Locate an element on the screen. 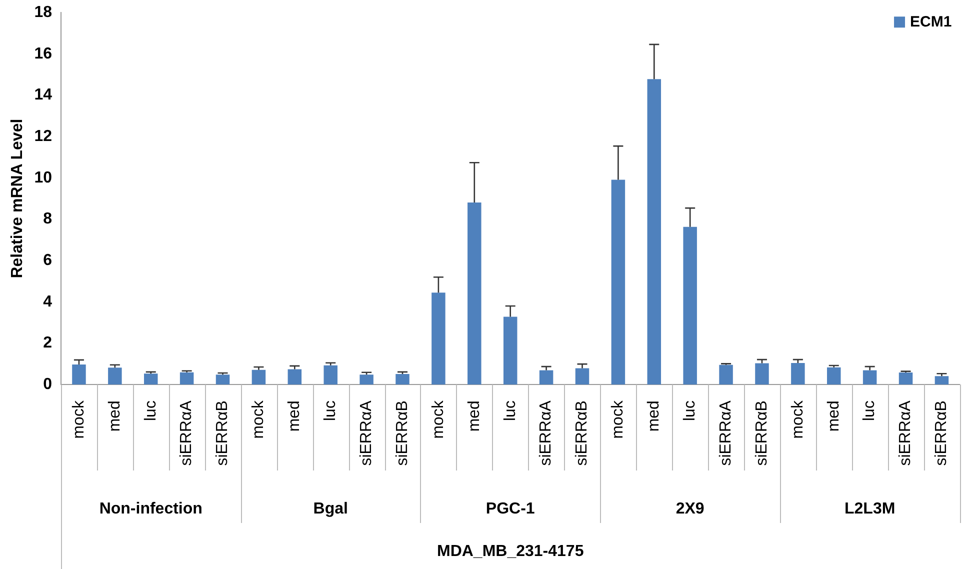 This screenshot has height=569, width=969. y-tick-label: 12 is located at coordinates (43, 136).